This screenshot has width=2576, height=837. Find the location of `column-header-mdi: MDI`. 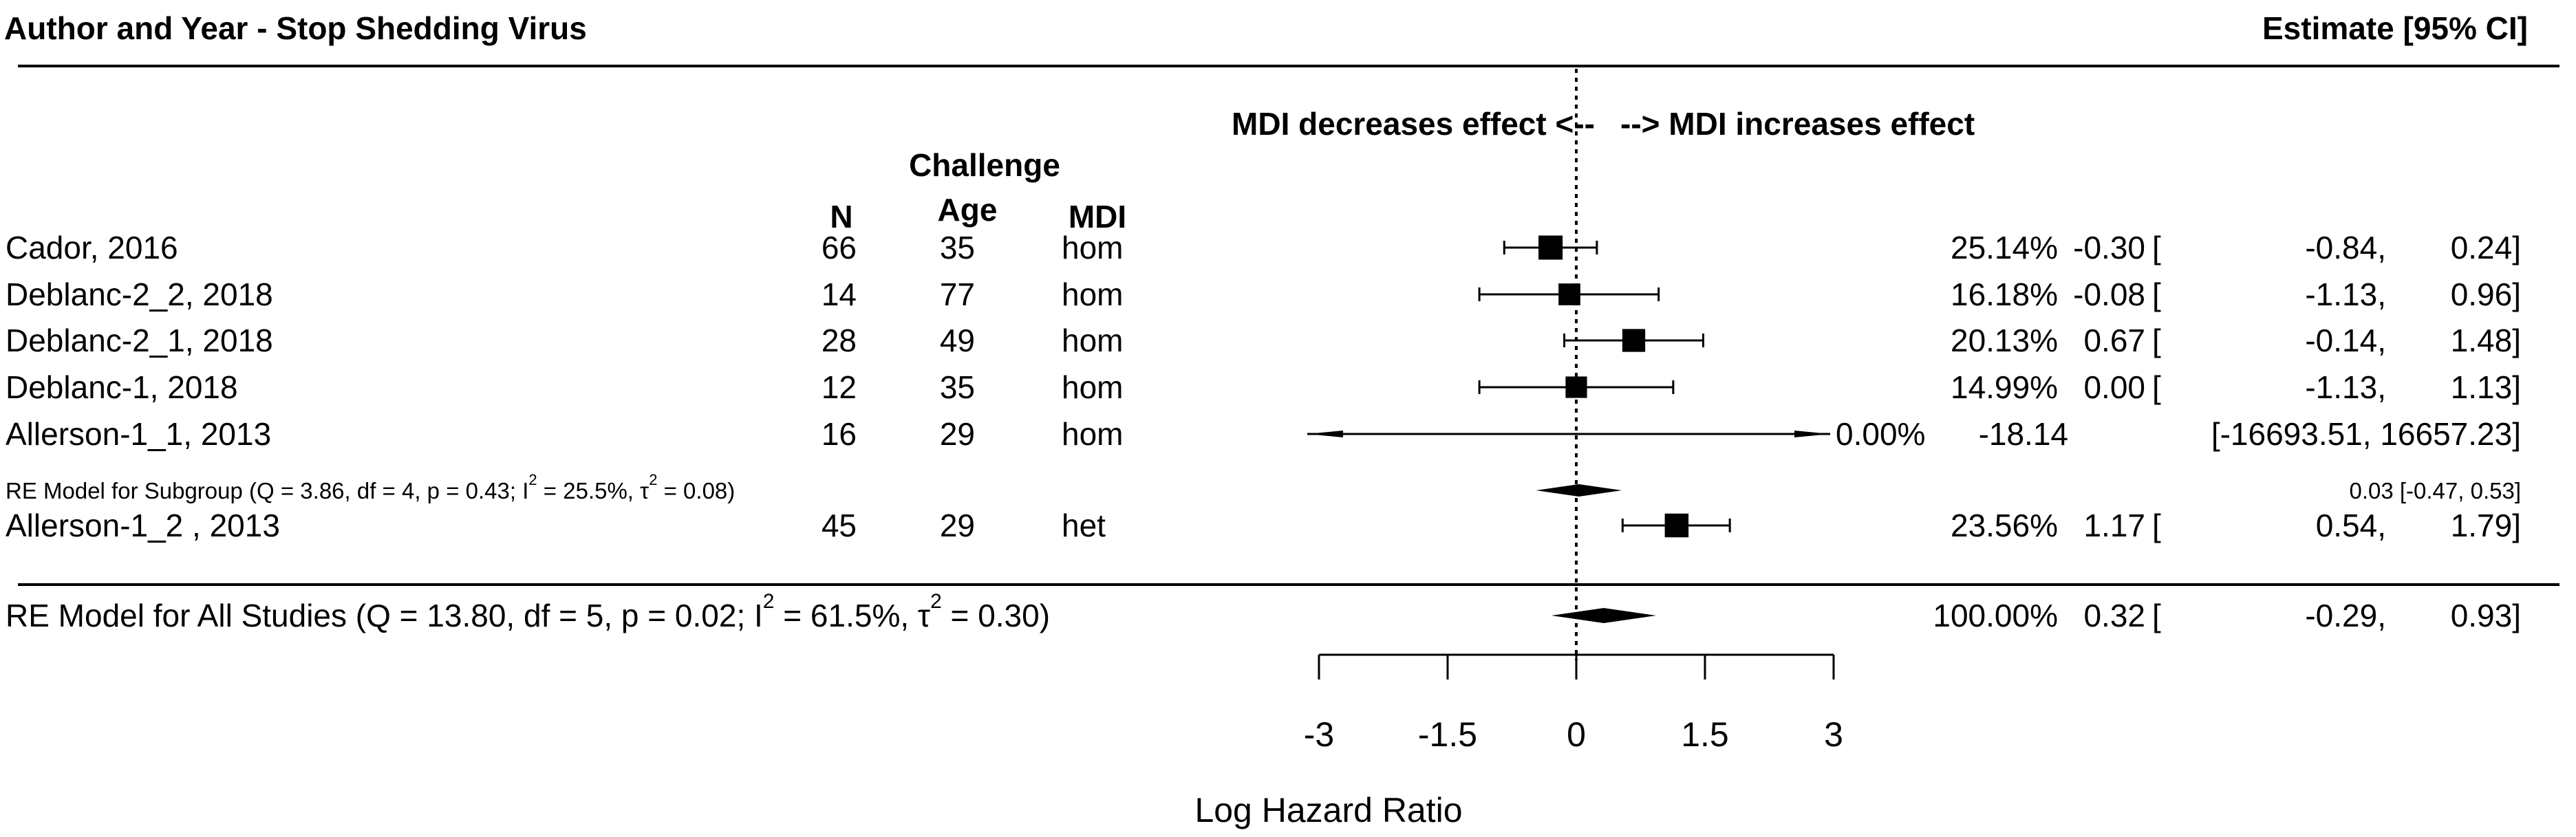

column-header-mdi: MDI is located at coordinates (1097, 217).